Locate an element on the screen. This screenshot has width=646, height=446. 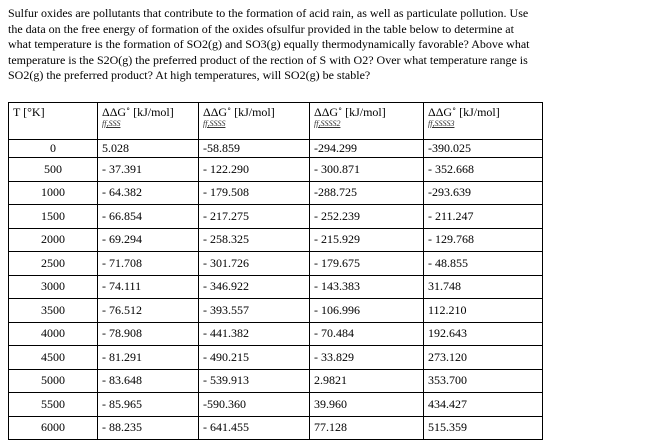
table-cell: - 83.648 is located at coordinates (148, 380).